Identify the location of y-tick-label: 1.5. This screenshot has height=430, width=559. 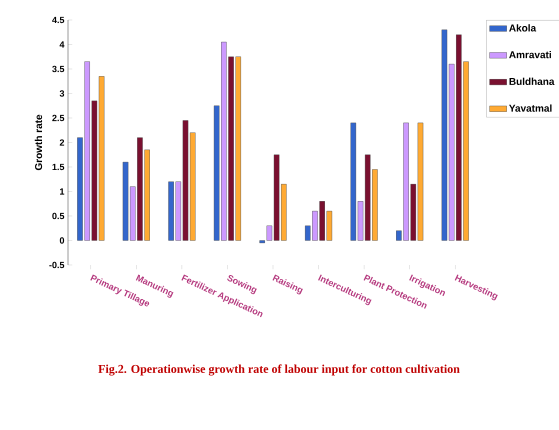
(58, 167).